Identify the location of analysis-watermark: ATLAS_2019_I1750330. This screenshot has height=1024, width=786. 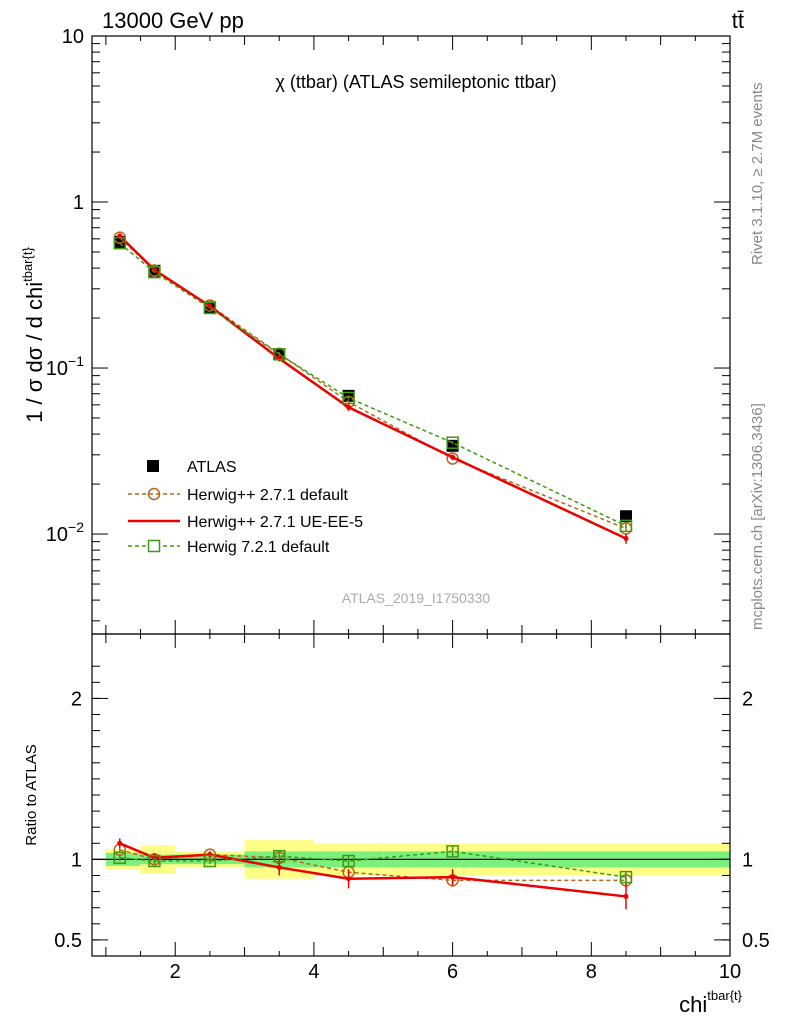
(416, 598).